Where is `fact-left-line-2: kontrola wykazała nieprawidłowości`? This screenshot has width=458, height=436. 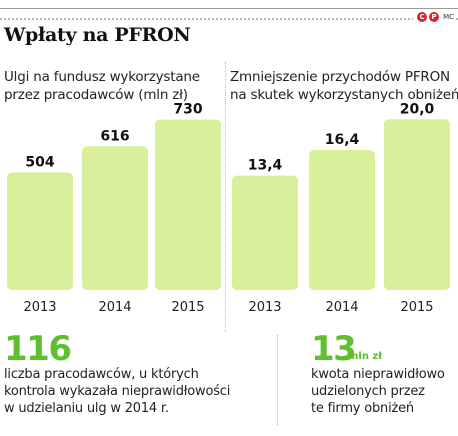 fact-left-line-2: kontrola wykazała nieprawidłowości is located at coordinates (117, 391).